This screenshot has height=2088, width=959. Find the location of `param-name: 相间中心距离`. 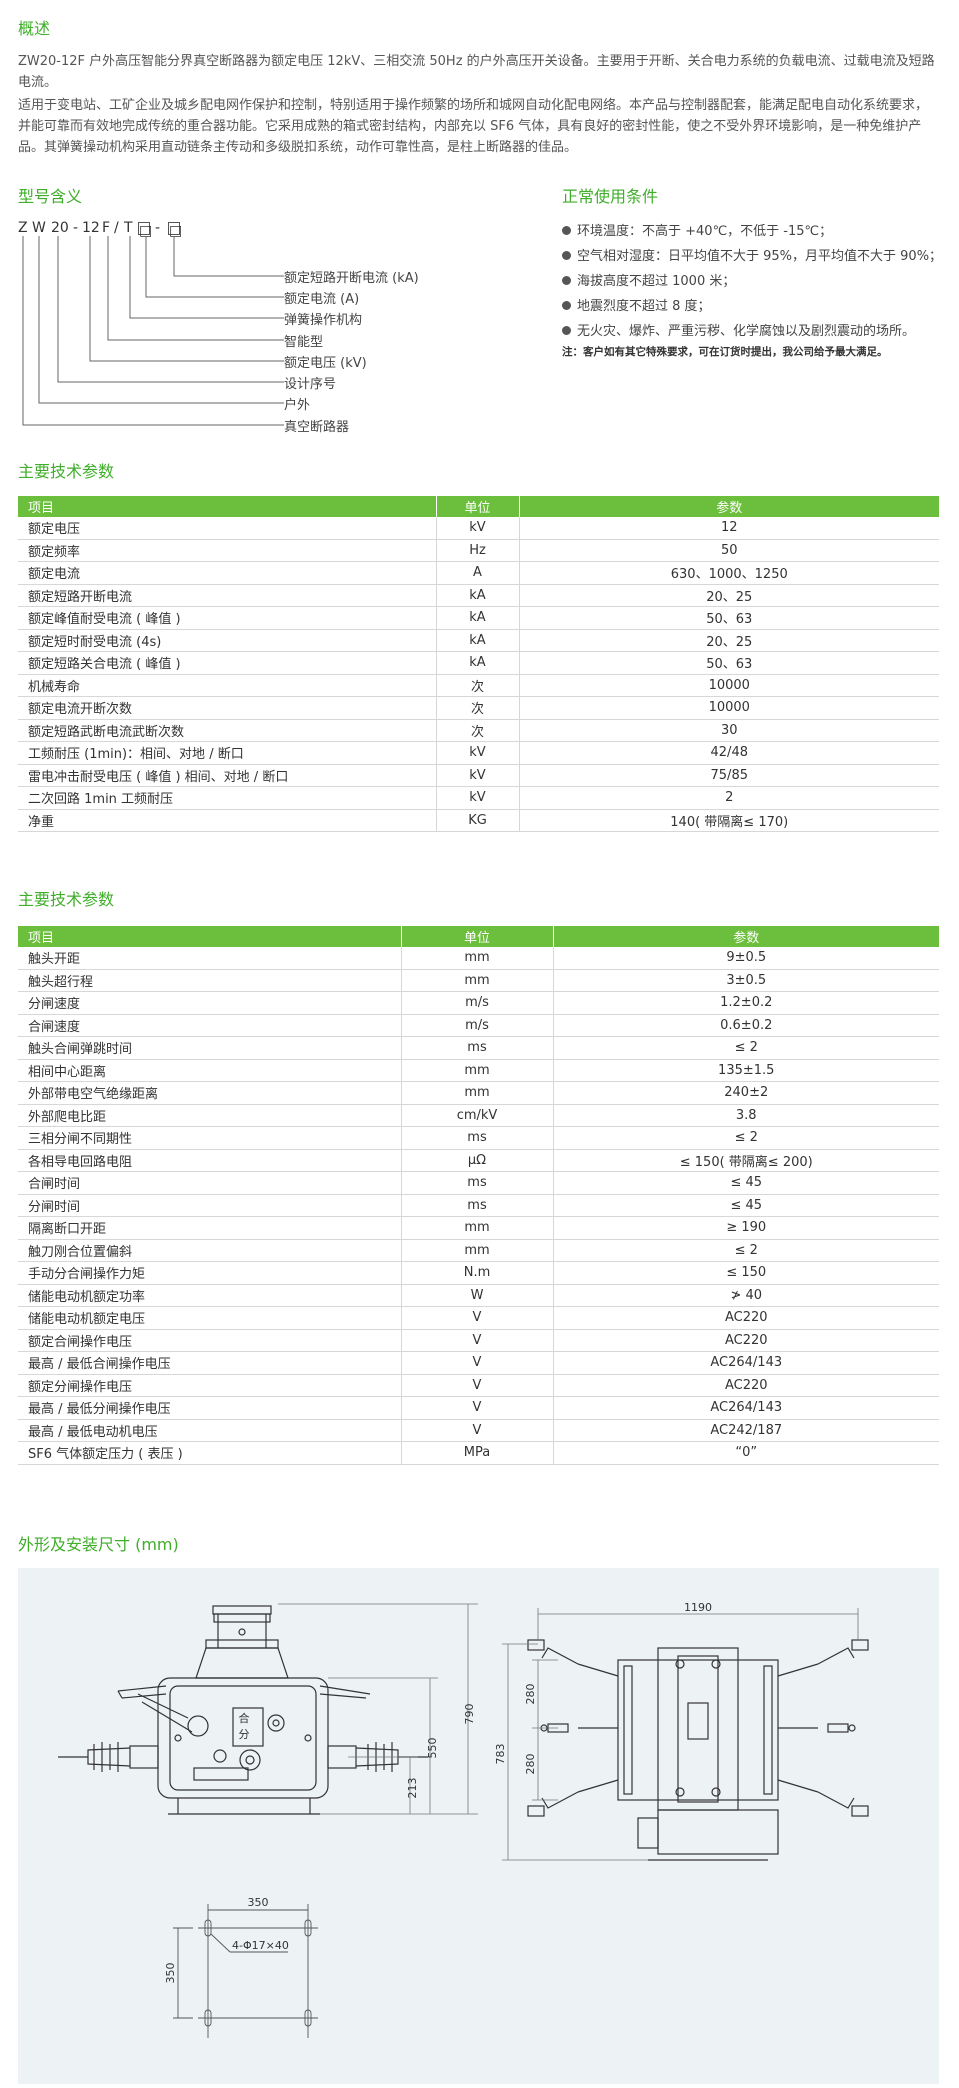

param-name: 相间中心距离 is located at coordinates (210, 1070).